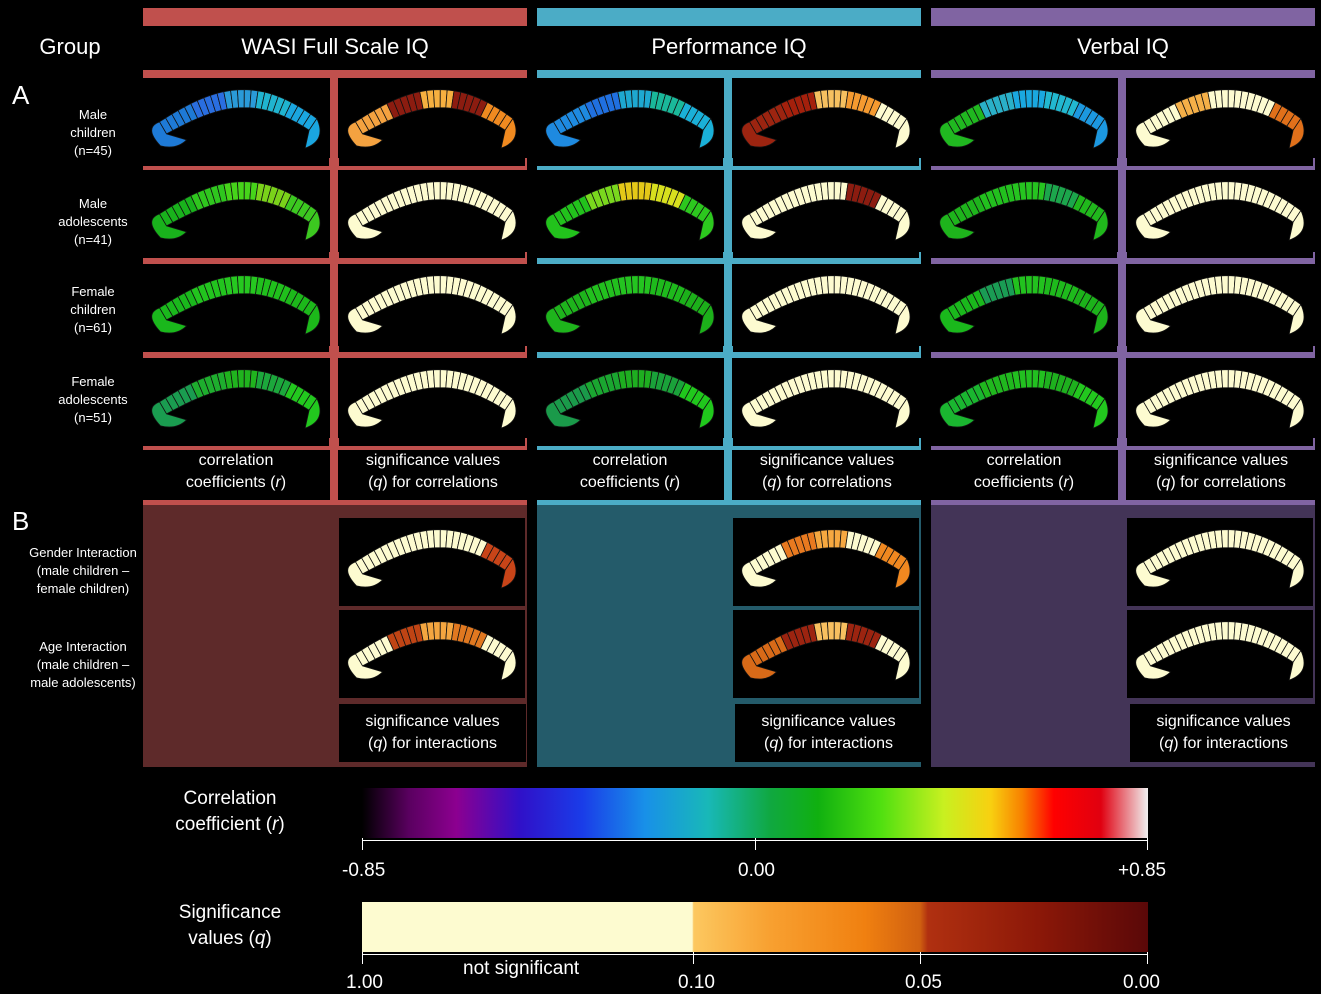  What do you see at coordinates (755, 813) in the screenshot?
I see `legend-r-colorbar` at bounding box center [755, 813].